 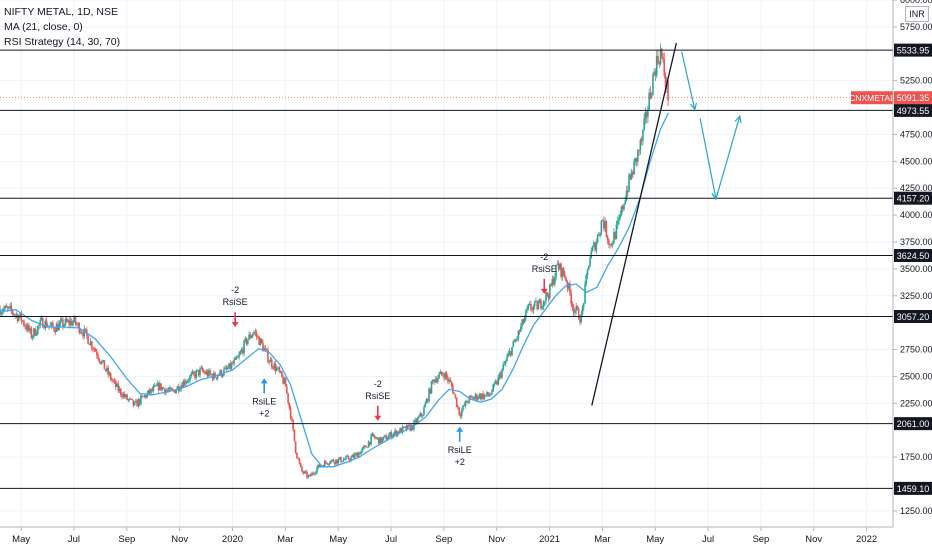 What do you see at coordinates (917, 14) in the screenshot?
I see `currency-button: INR` at bounding box center [917, 14].